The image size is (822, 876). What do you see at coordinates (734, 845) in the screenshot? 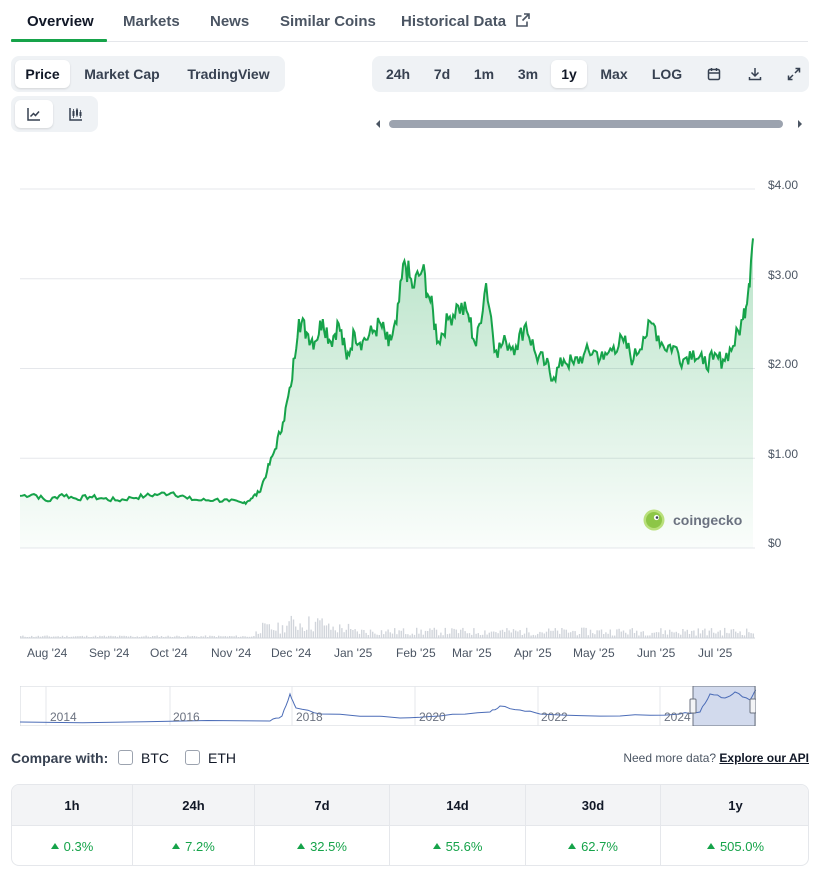
I see `change-cell: 505.0%` at bounding box center [734, 845].